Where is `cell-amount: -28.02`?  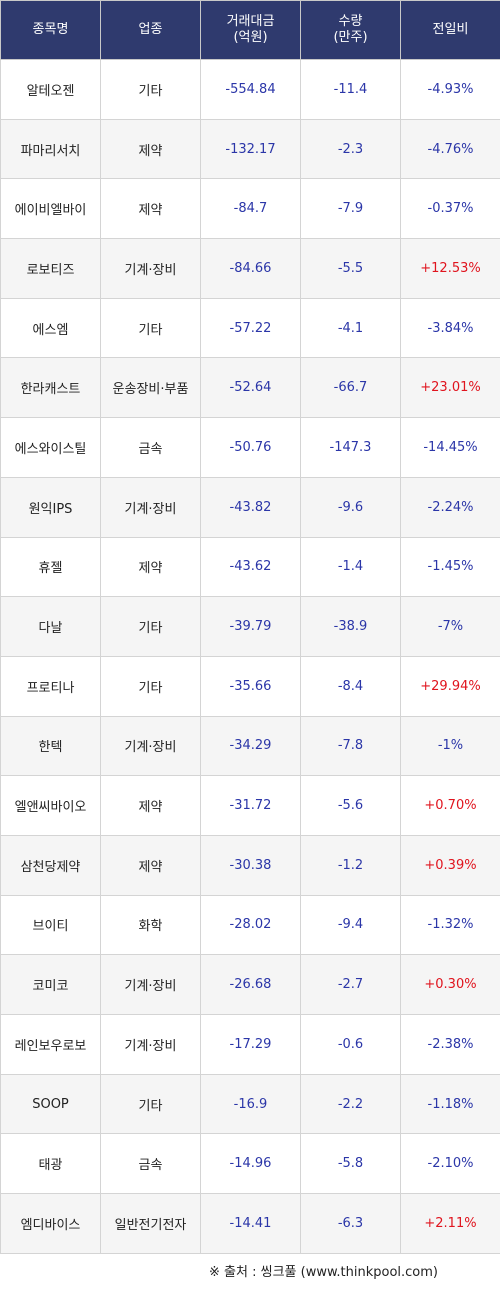 cell-amount: -28.02 is located at coordinates (250, 925).